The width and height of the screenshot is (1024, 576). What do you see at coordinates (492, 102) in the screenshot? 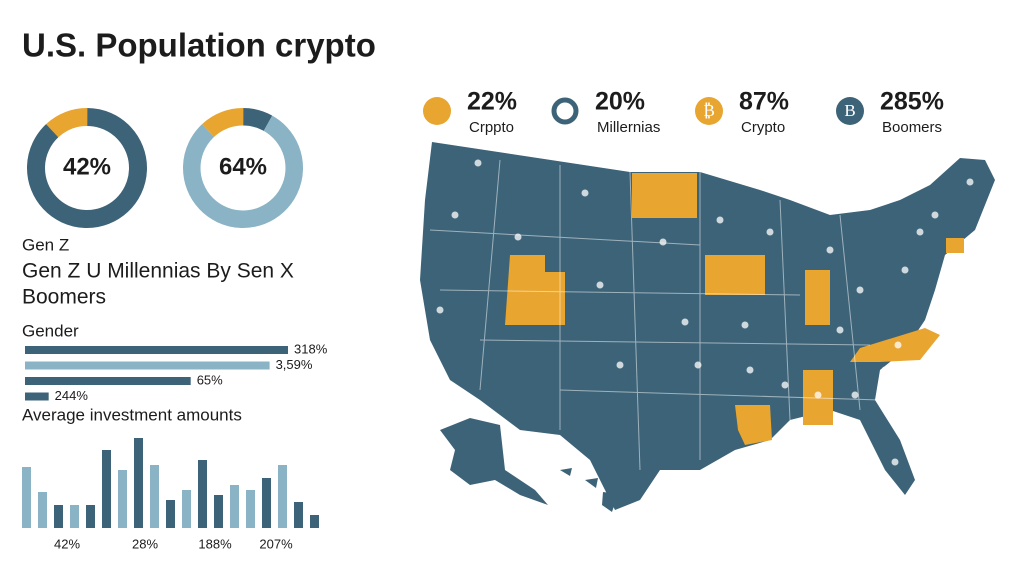
I see `legend-value: 22%` at bounding box center [492, 102].